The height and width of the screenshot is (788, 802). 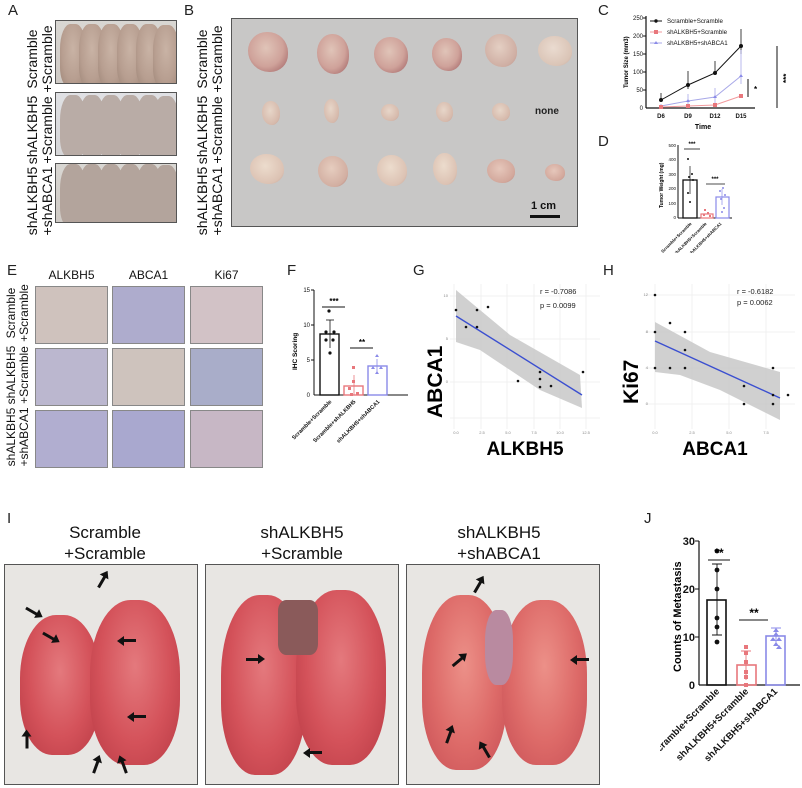 I want to click on svg-text: ALKBH5, so click(x=524, y=449).